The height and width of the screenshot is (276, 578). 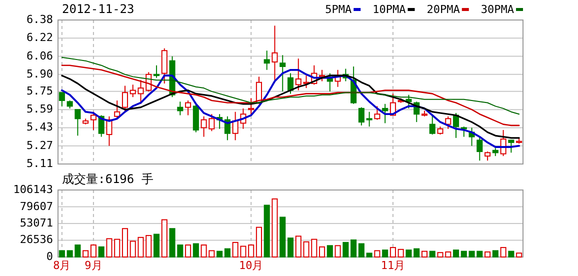 I want to click on y-tick-label: 5.27, so click(x=39, y=145).